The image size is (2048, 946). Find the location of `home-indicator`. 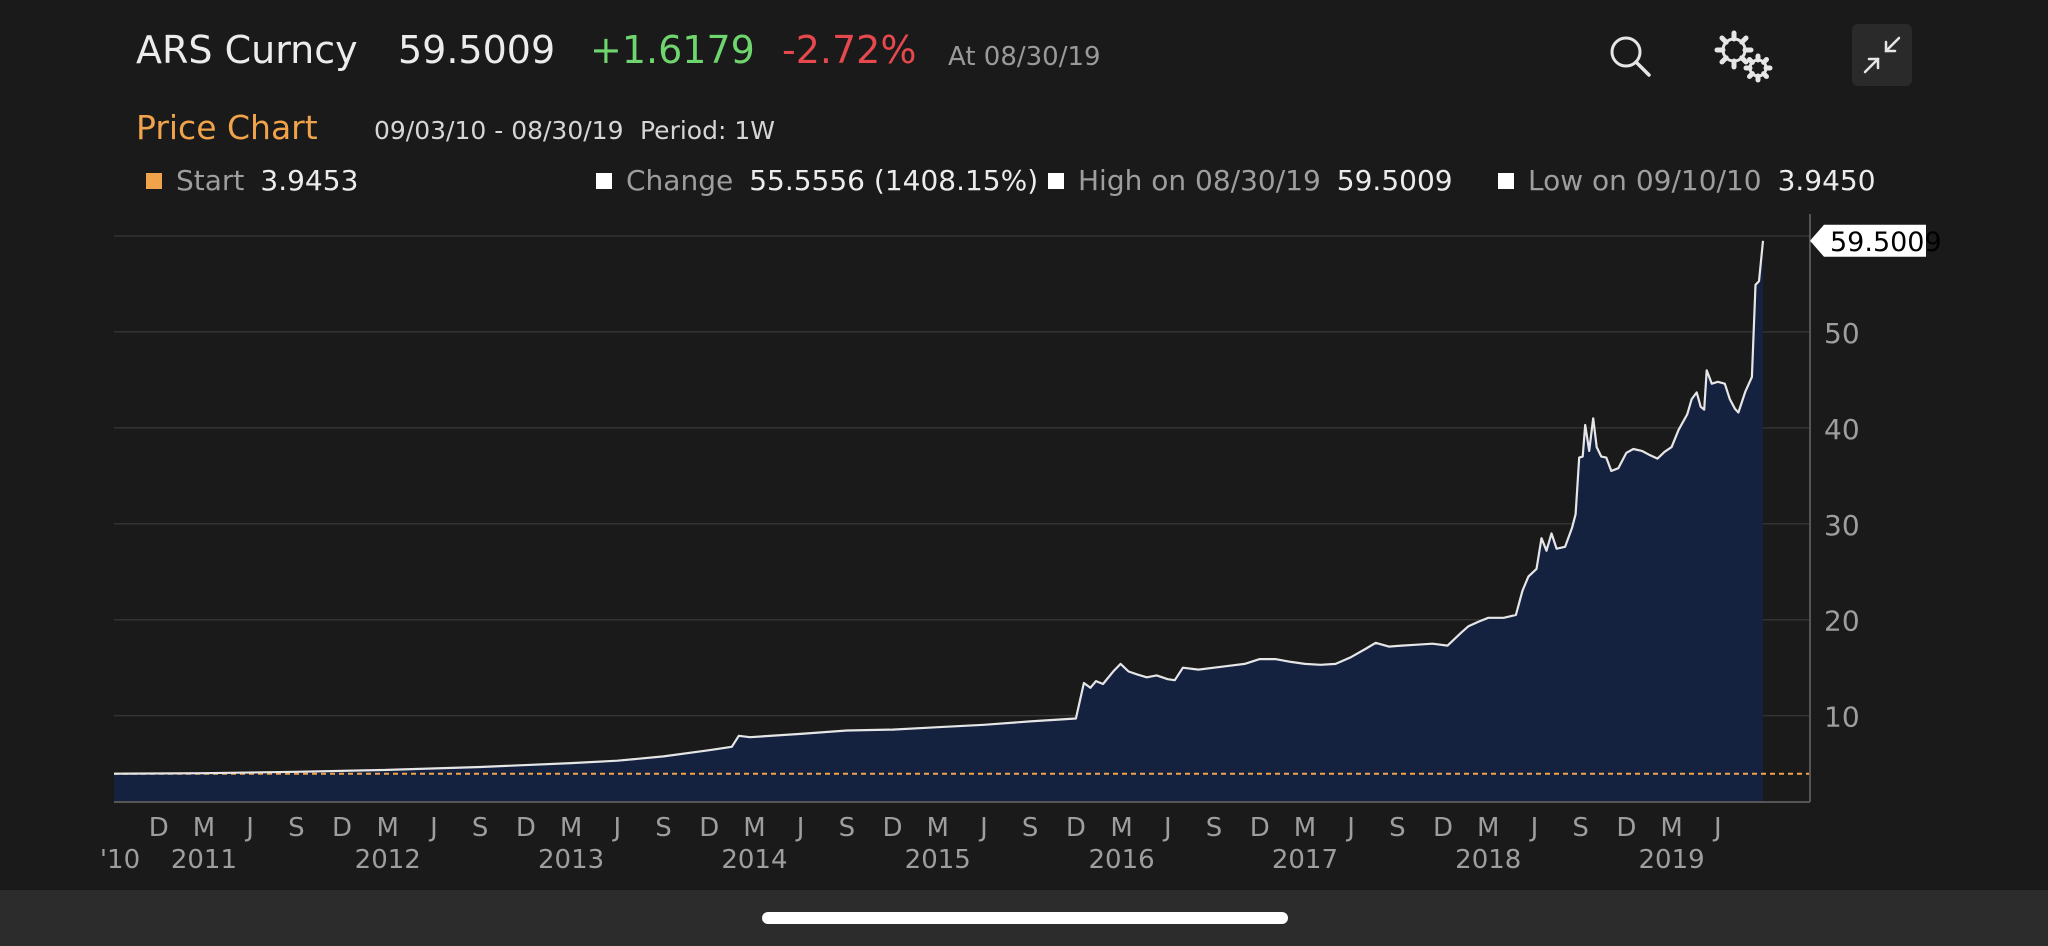

home-indicator is located at coordinates (1025, 918).